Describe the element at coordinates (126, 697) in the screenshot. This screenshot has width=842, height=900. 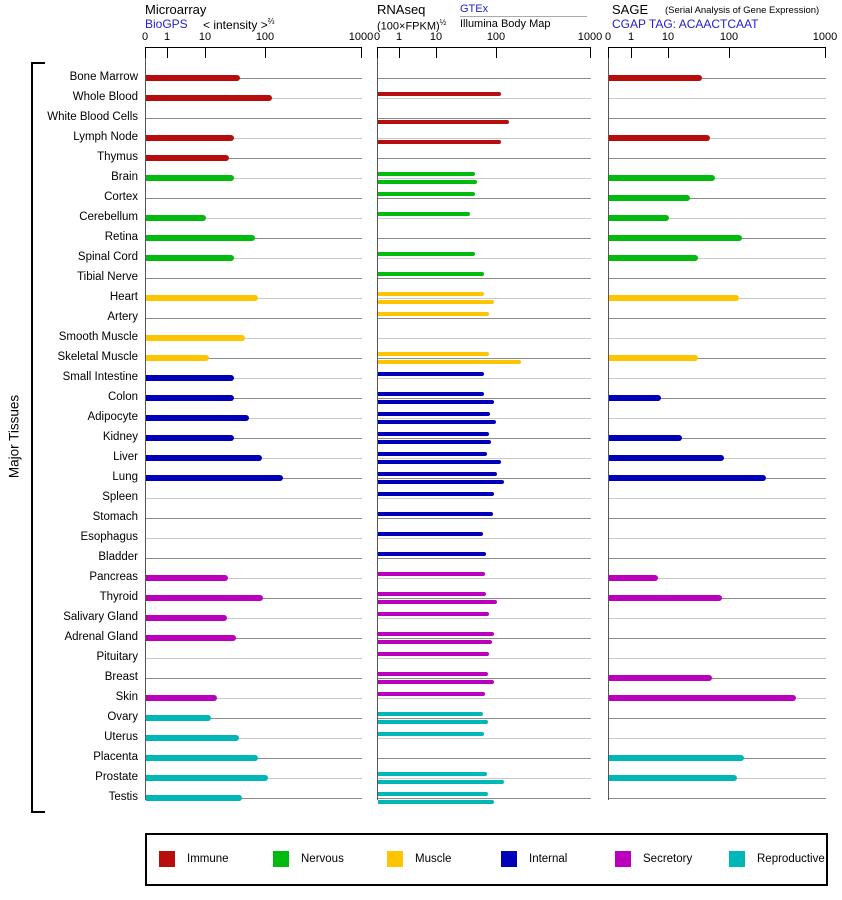
I see `tissue-label: Skin` at that location.